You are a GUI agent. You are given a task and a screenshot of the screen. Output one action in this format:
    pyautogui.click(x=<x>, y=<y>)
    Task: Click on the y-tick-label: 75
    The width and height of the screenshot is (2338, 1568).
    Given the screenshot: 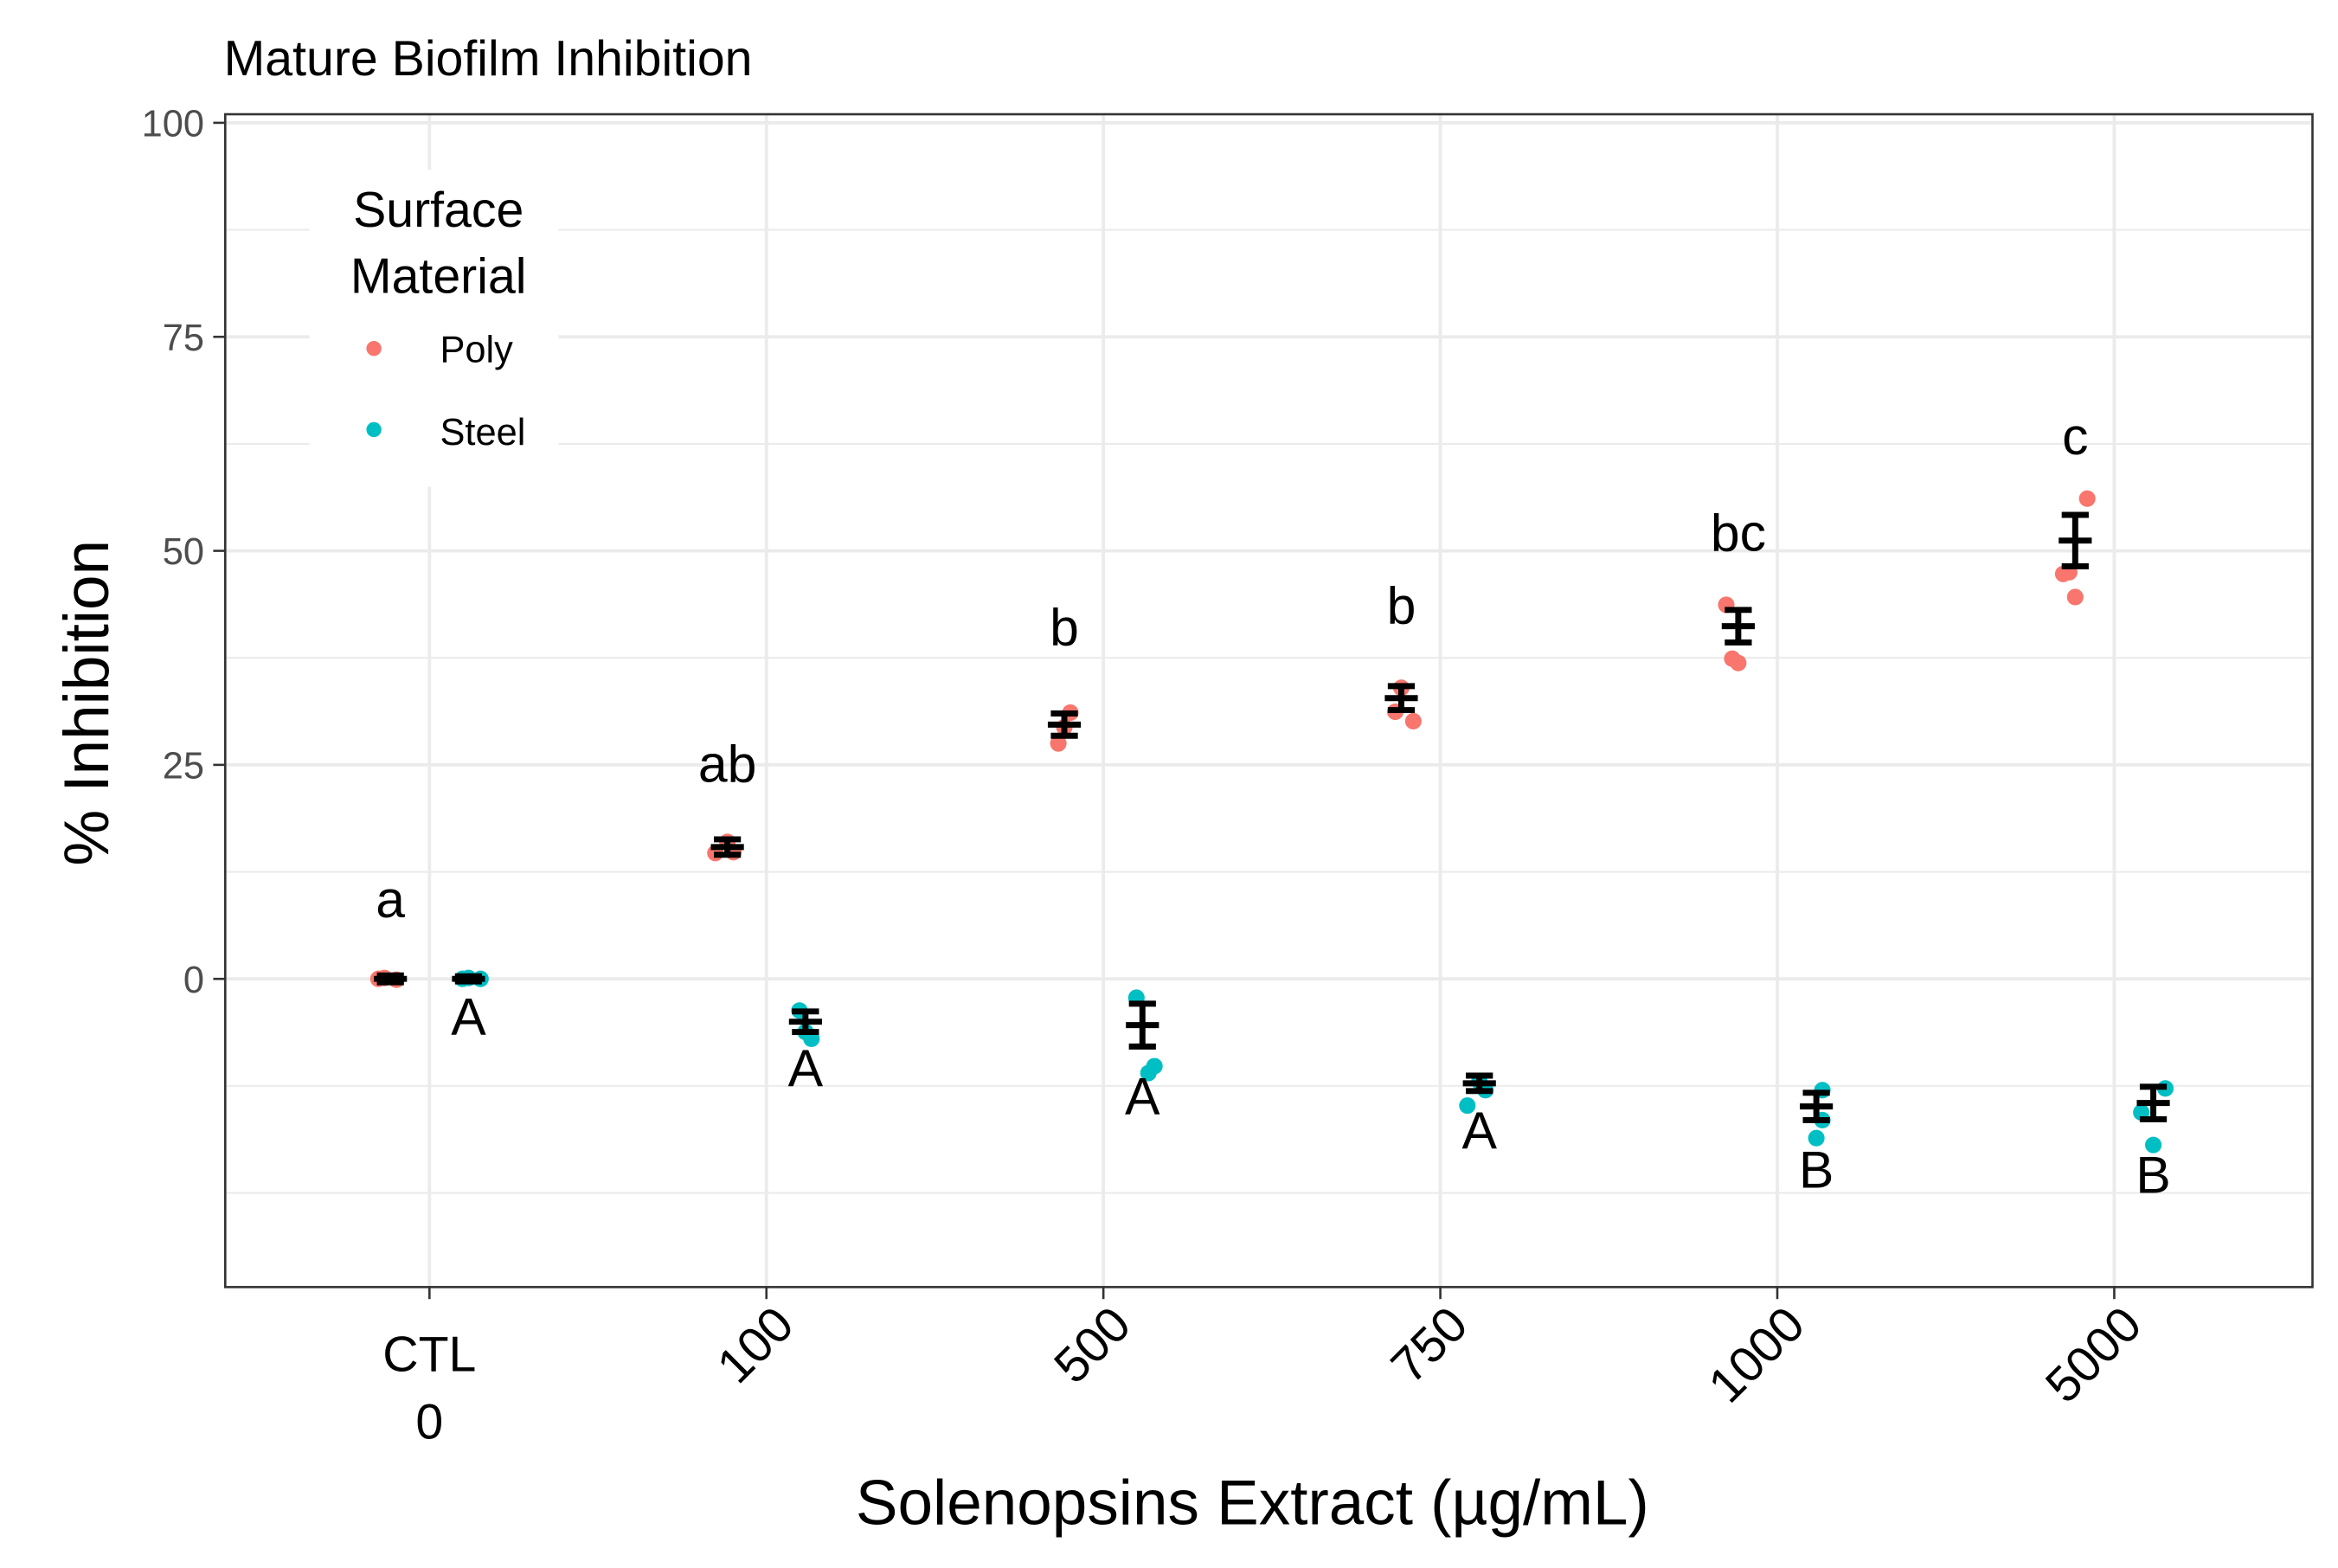 What is the action you would take?
    pyautogui.click(x=183, y=338)
    